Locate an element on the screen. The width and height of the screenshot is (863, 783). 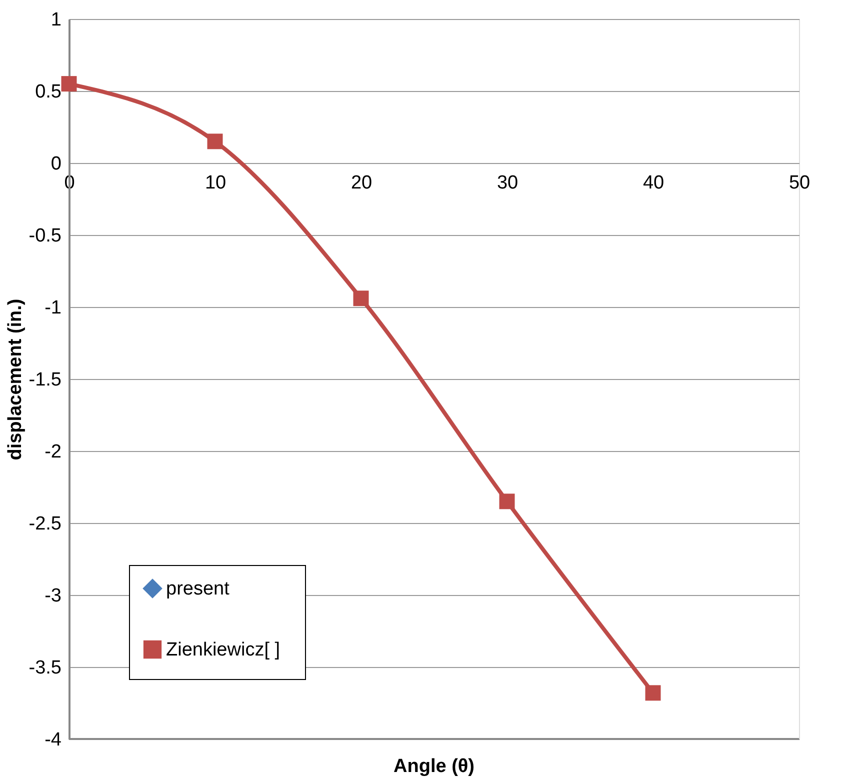
x-axis-title: Angle (θ) is located at coordinates (434, 766).